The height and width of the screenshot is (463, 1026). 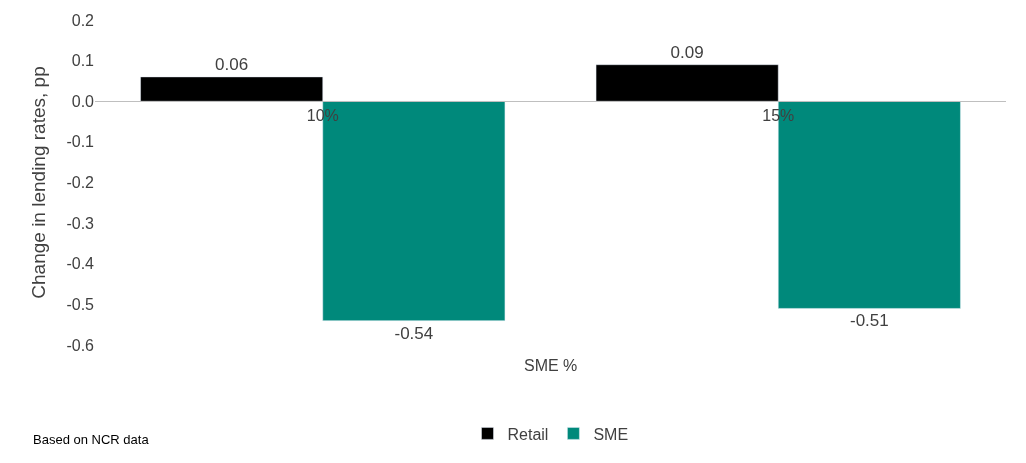 What do you see at coordinates (80, 183) in the screenshot?
I see `y-tick-label: -0.2` at bounding box center [80, 183].